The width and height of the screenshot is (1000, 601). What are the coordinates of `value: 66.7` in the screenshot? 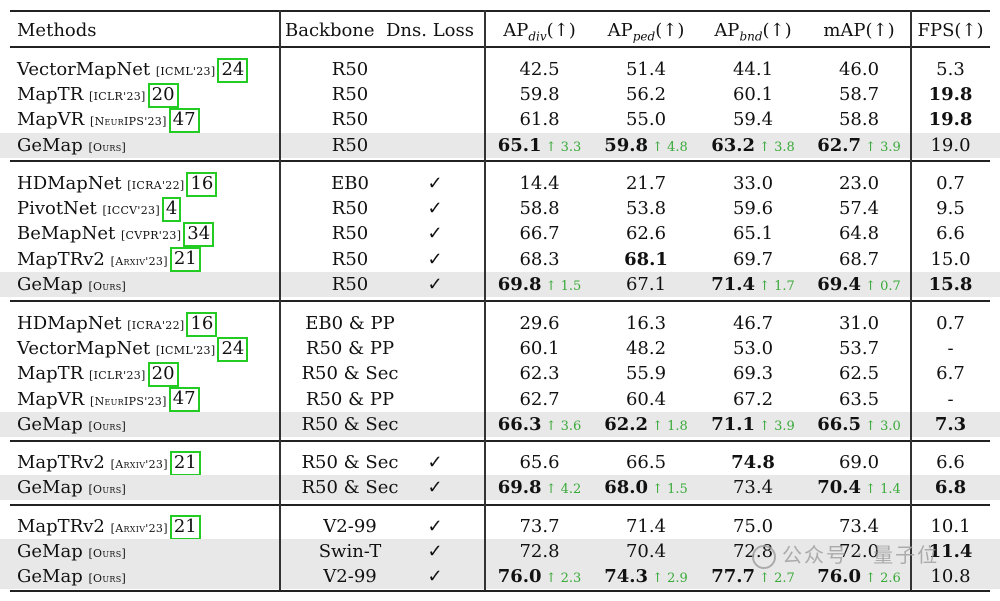 It's located at (539, 234).